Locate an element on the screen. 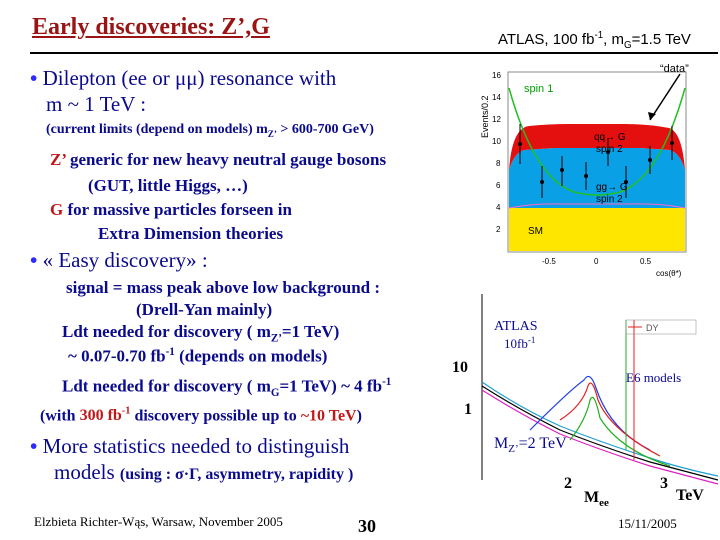  ytick: 4 is located at coordinates (498, 207).